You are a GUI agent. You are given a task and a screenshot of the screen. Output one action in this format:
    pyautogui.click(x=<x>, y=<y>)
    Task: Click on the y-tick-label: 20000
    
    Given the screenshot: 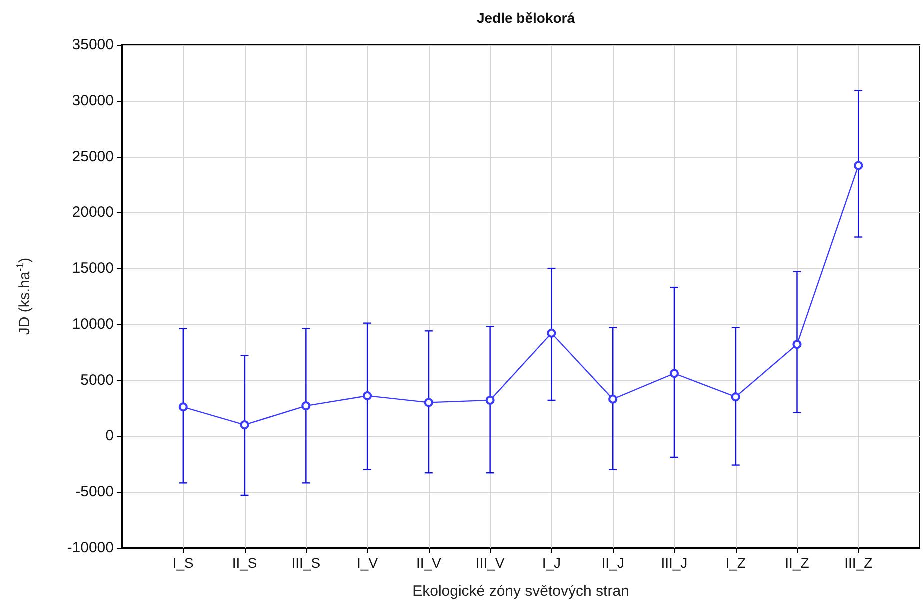 What is the action you would take?
    pyautogui.click(x=93, y=213)
    